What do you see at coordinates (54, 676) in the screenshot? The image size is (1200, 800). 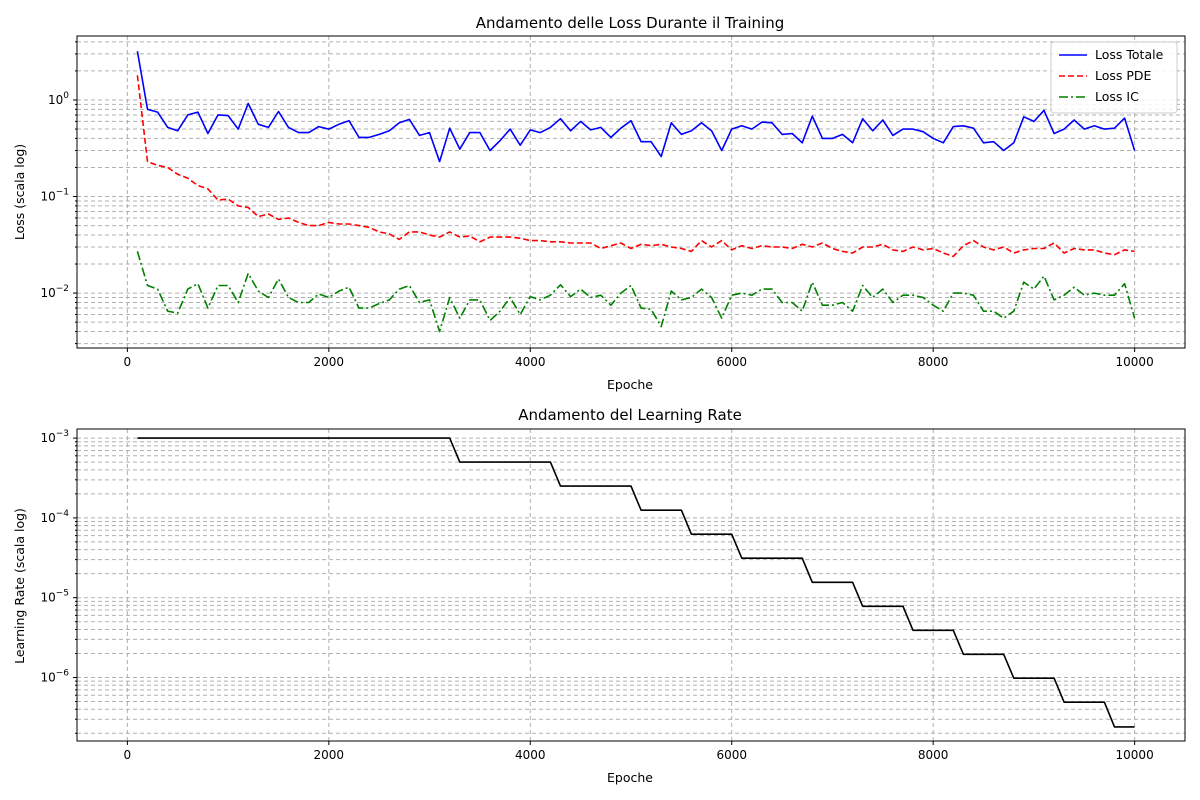 I see `y-tick-label: 10⁻⁶` at bounding box center [54, 676].